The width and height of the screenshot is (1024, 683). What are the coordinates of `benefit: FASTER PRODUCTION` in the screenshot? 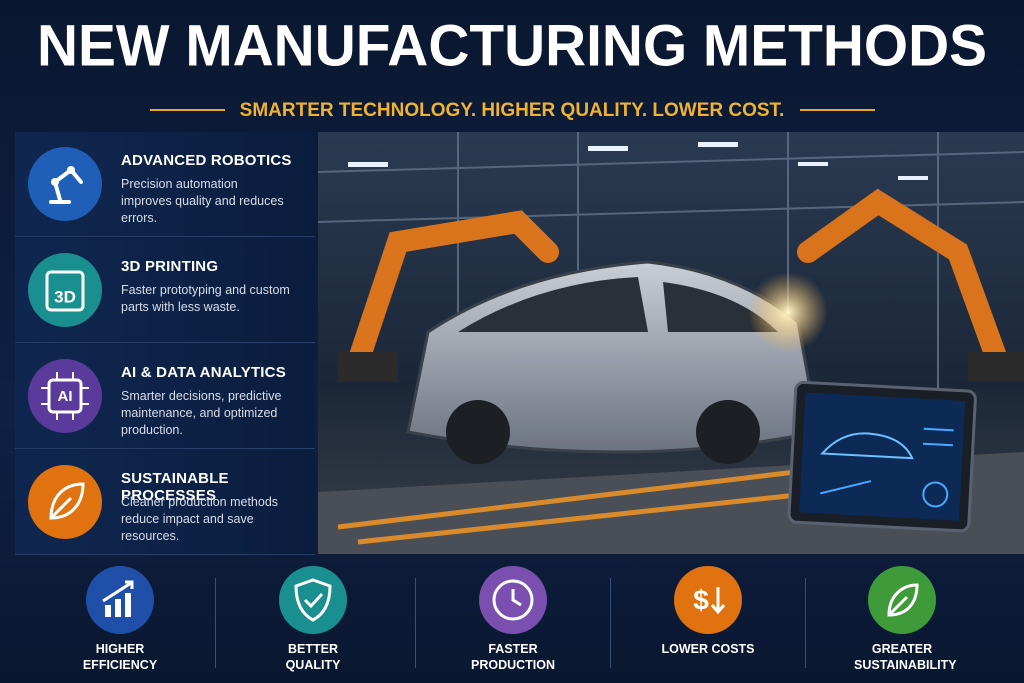 It's located at (513, 619).